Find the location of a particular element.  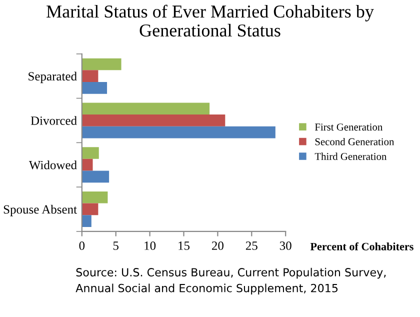

x-tick-label: 25 is located at coordinates (252, 246).